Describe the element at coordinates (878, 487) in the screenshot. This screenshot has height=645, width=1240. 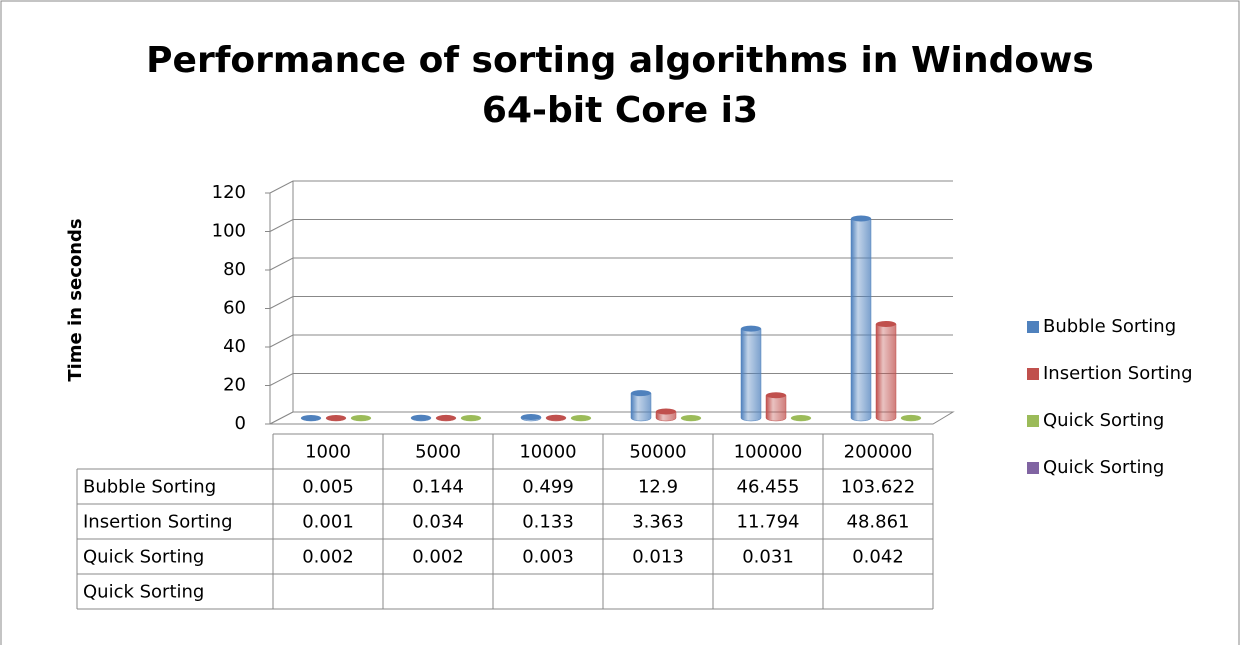
I see `table-cell: 103.622` at that location.